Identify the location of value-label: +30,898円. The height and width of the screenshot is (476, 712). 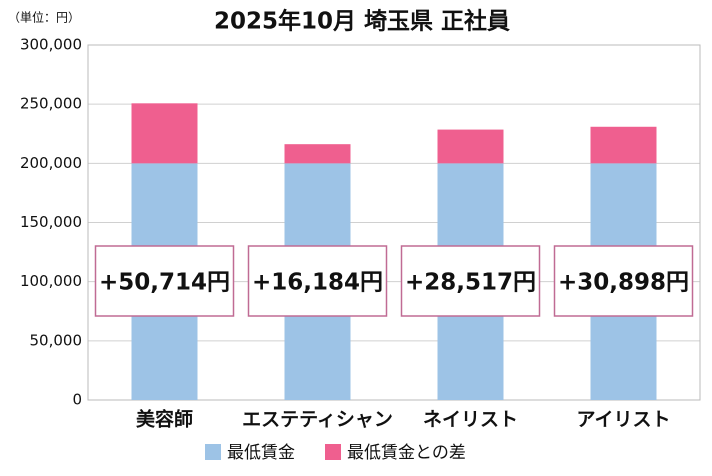
(623, 283).